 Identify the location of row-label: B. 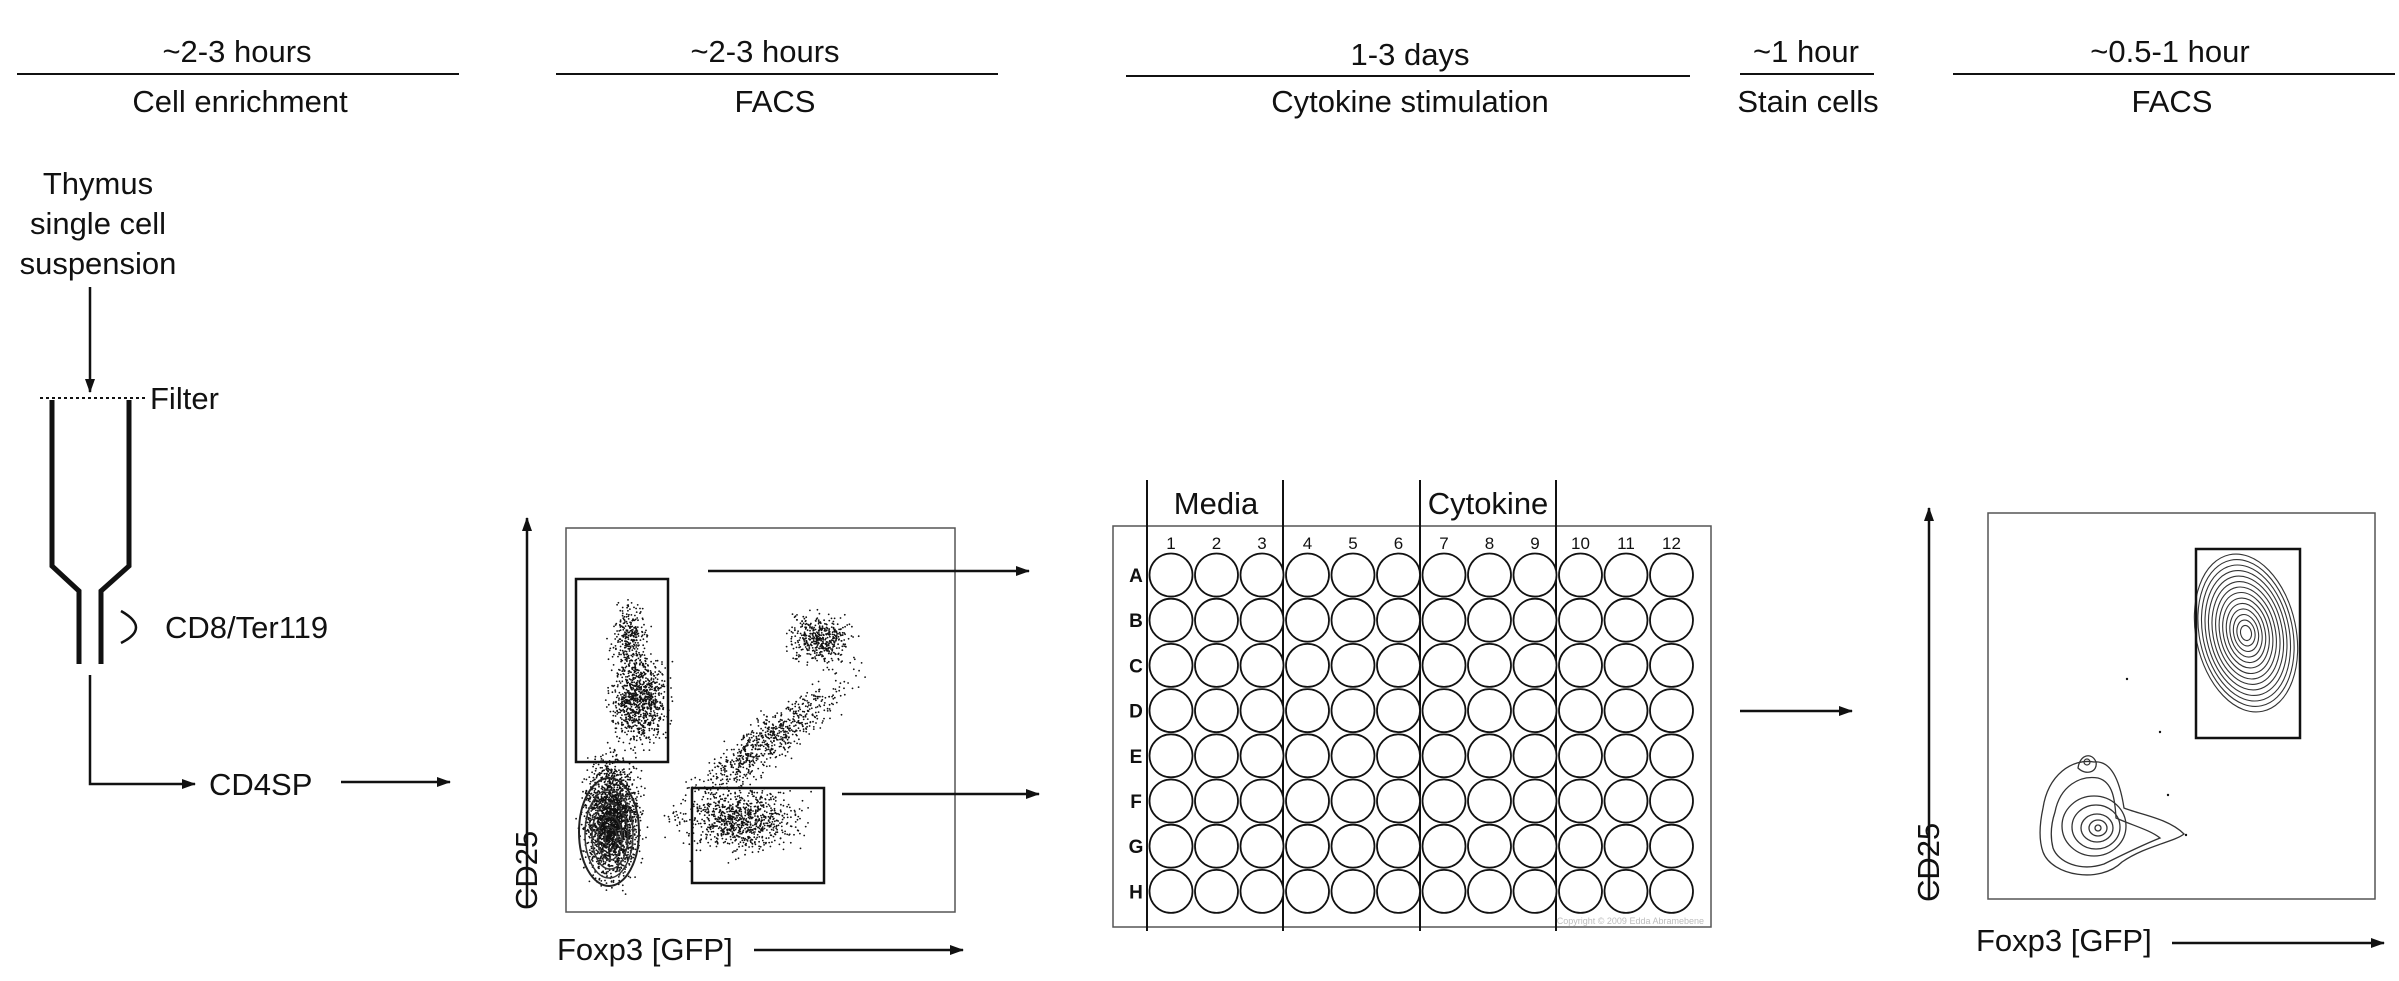
(1136, 621).